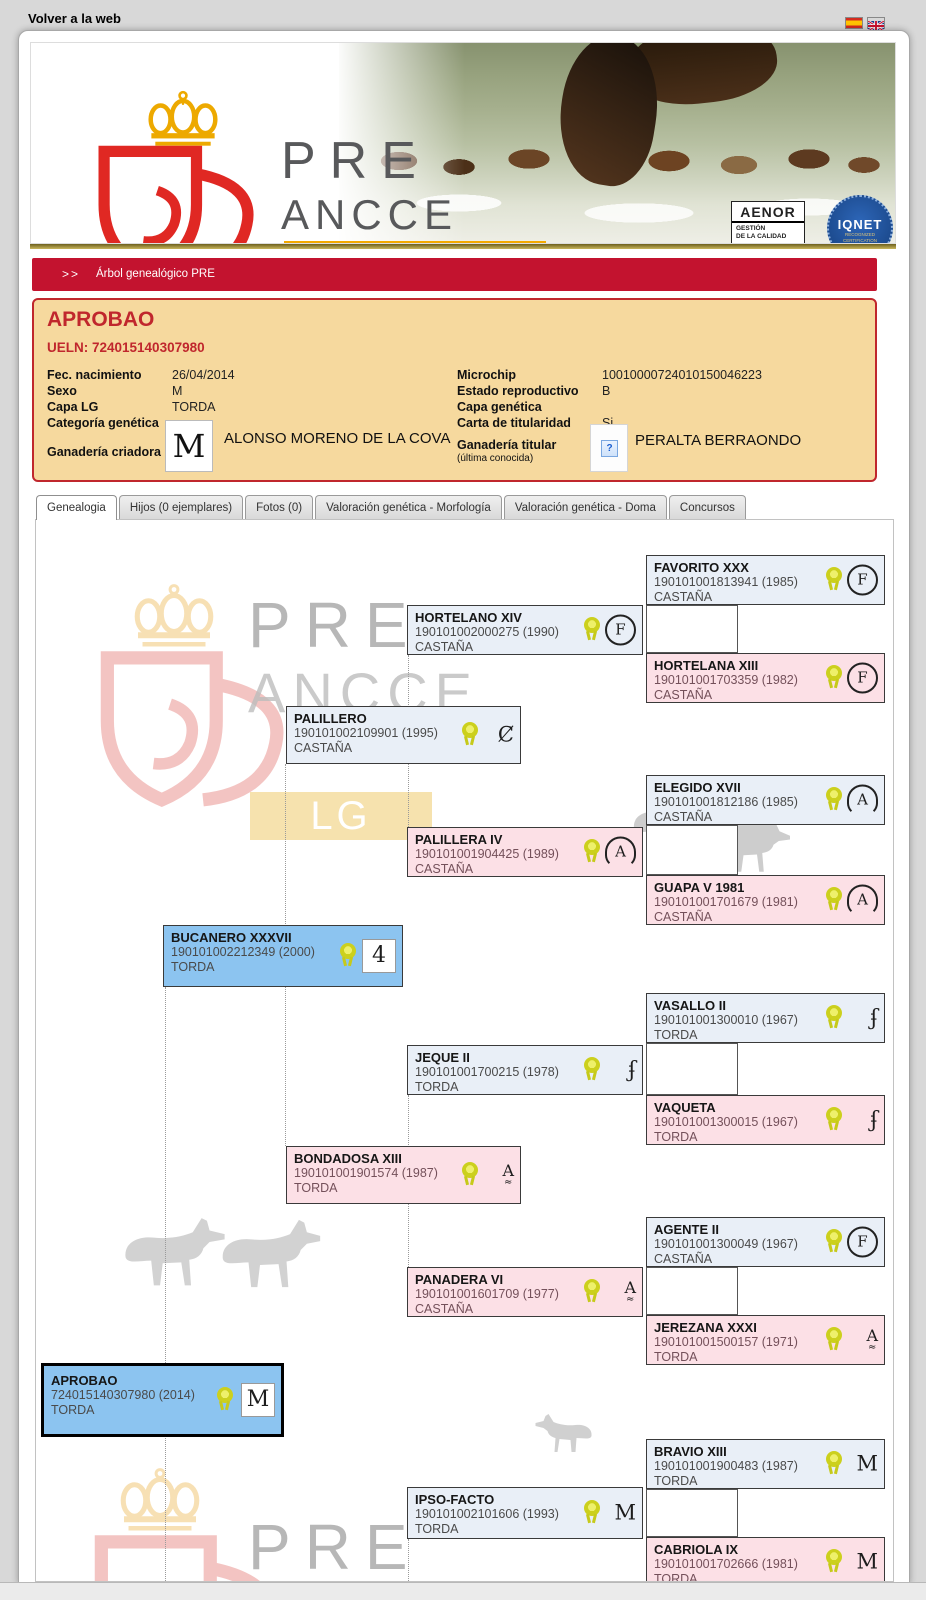 The image size is (926, 1600). I want to click on crown-logo-icon, so click(183, 118).